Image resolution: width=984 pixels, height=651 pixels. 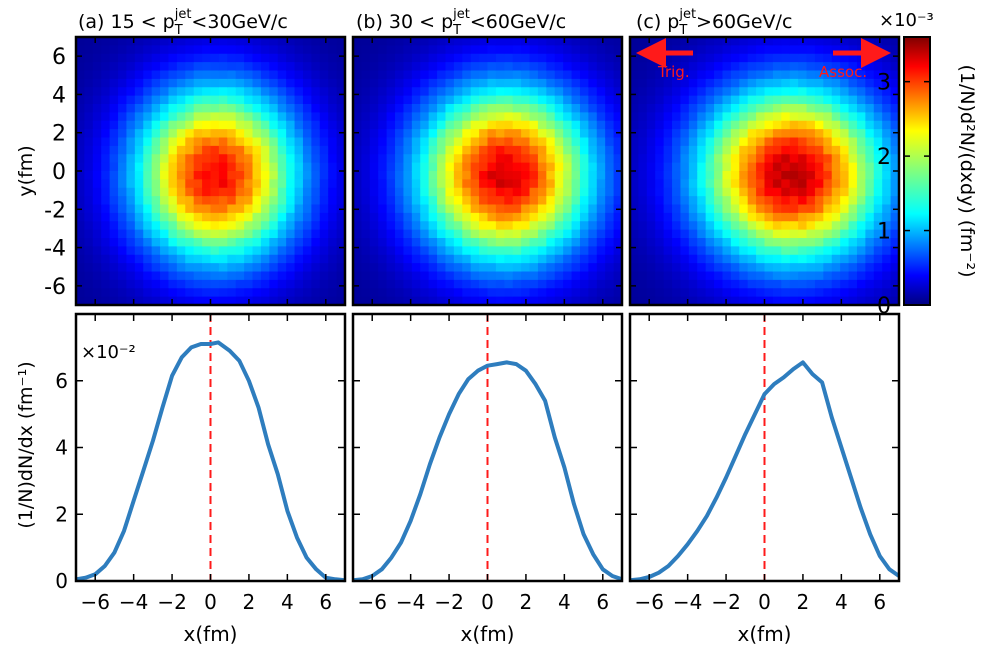 I want to click on y-tick-label: 2, so click(x=61, y=514).